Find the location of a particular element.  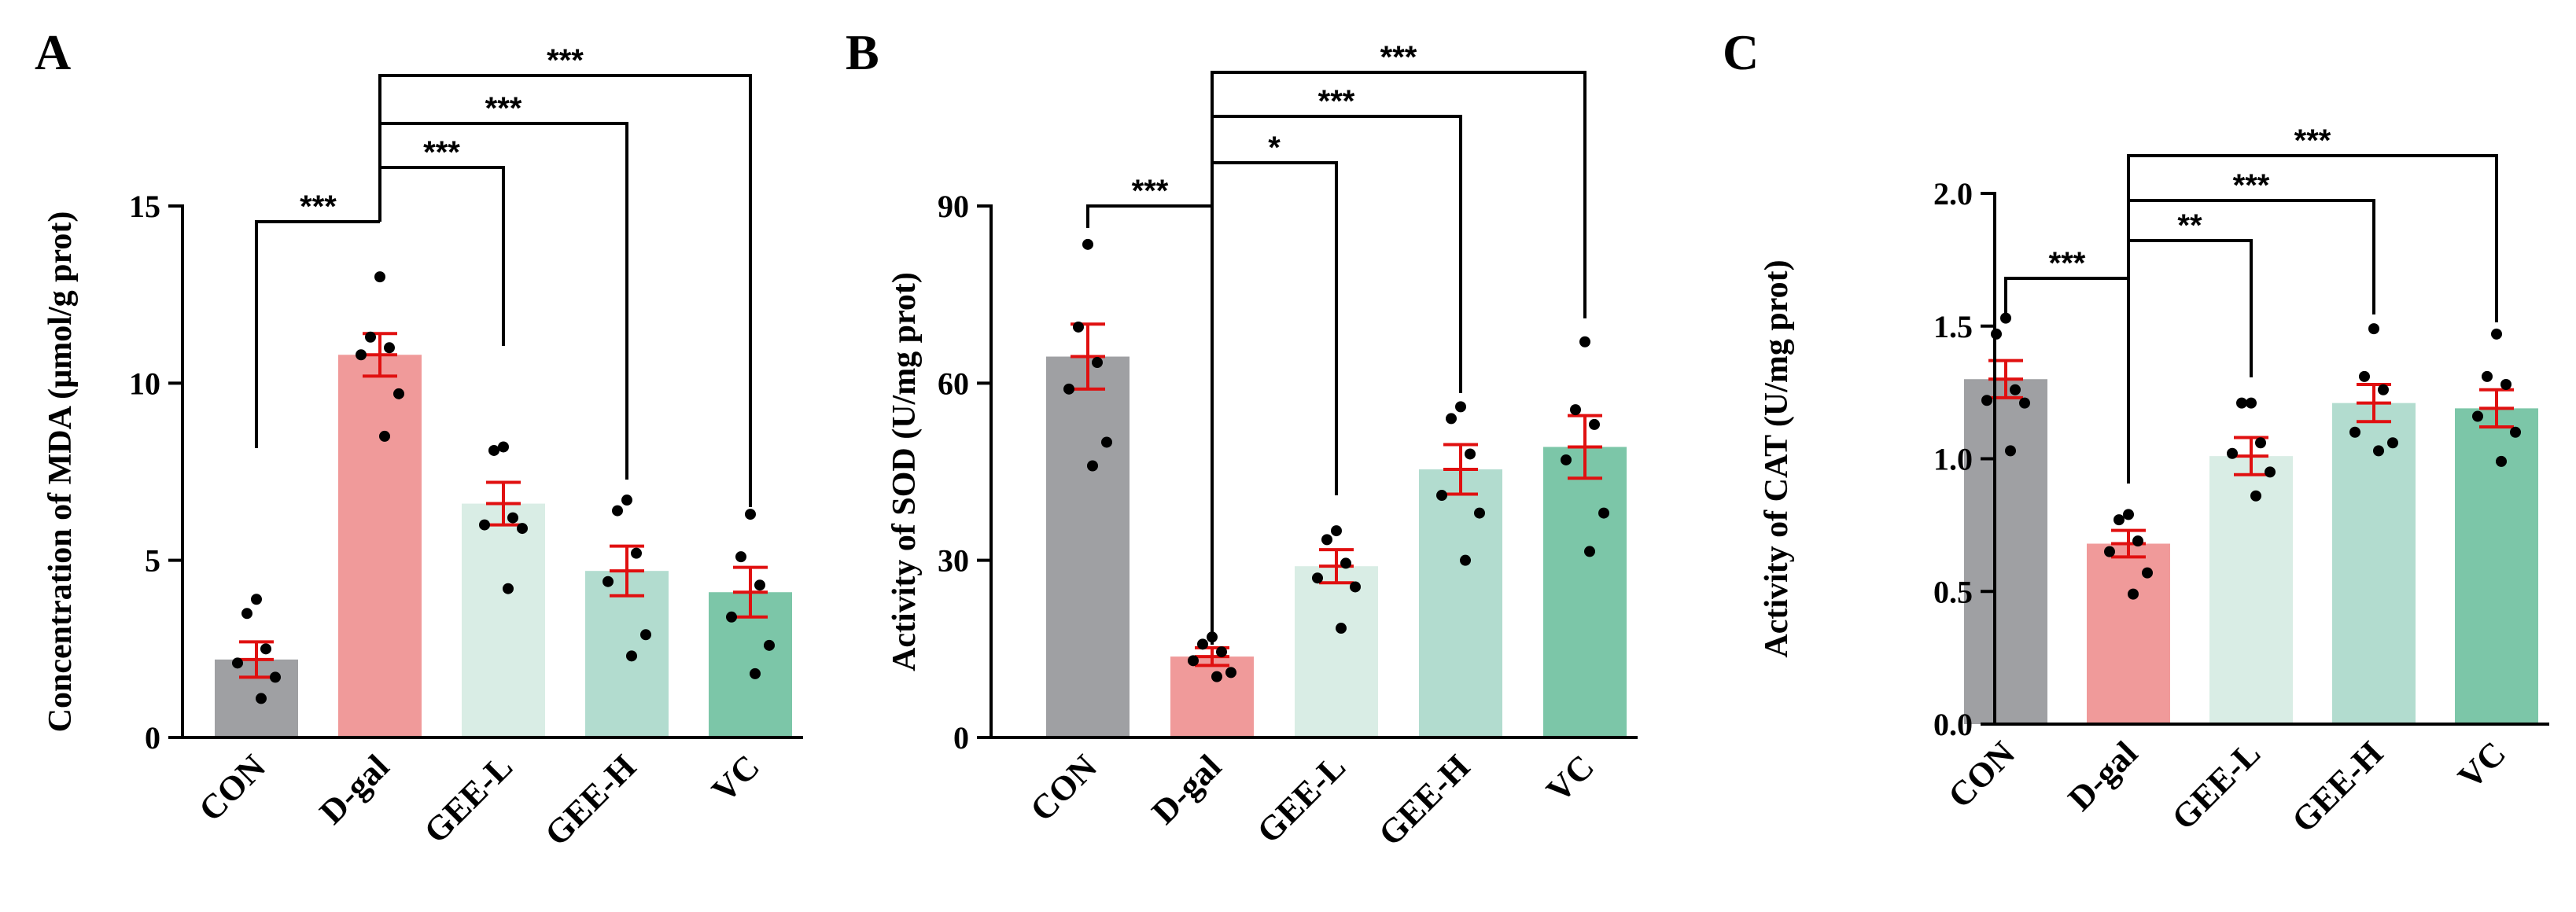

y-tick-label: 0 is located at coordinates (961, 738).